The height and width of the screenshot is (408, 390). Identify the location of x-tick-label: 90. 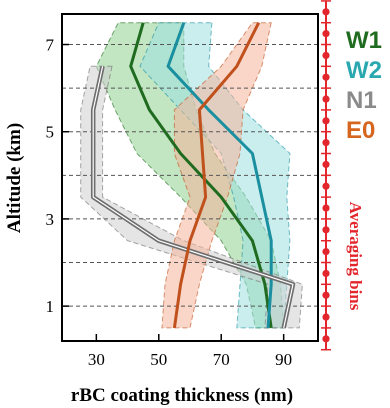
(283, 359).